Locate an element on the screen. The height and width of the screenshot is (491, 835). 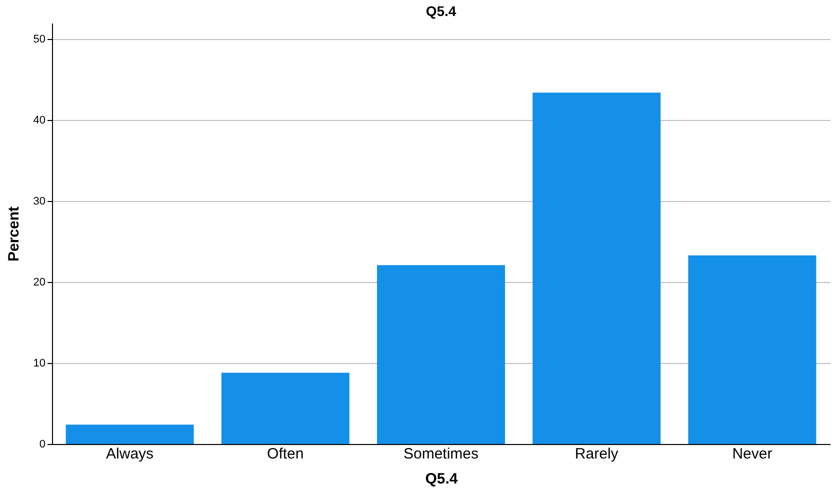
x-tick-label: Always is located at coordinates (130, 454).